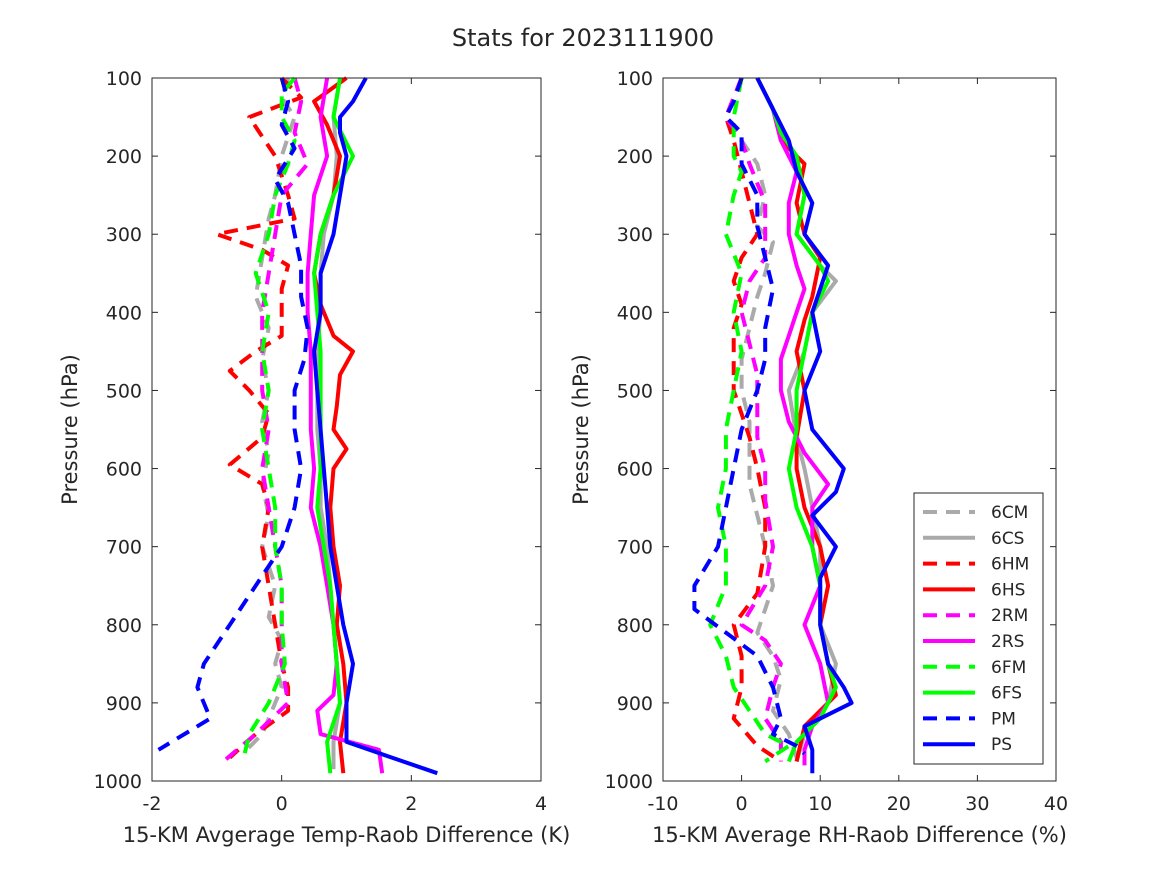  Describe the element at coordinates (124, 235) in the screenshot. I see `temp-ytick-label: 300` at that location.